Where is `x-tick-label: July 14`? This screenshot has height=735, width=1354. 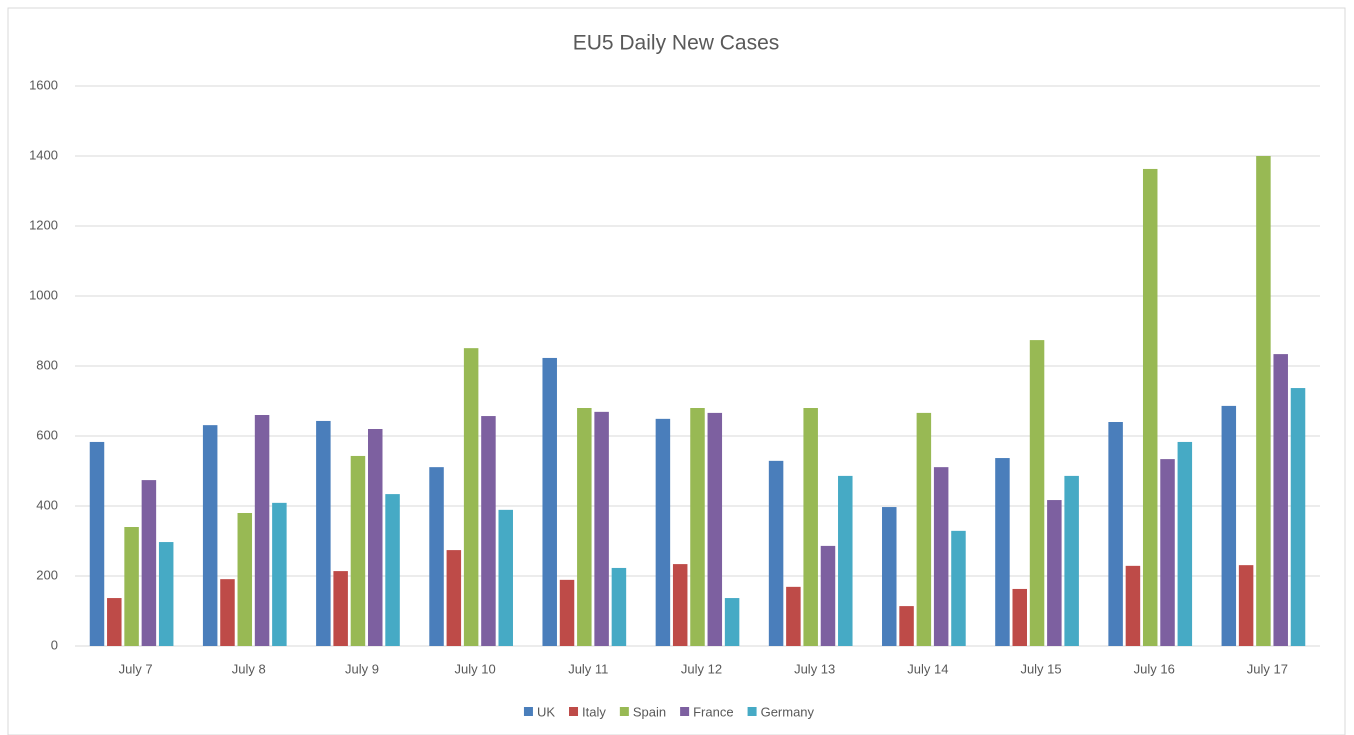
x-tick-label: July 14 is located at coordinates (927, 668).